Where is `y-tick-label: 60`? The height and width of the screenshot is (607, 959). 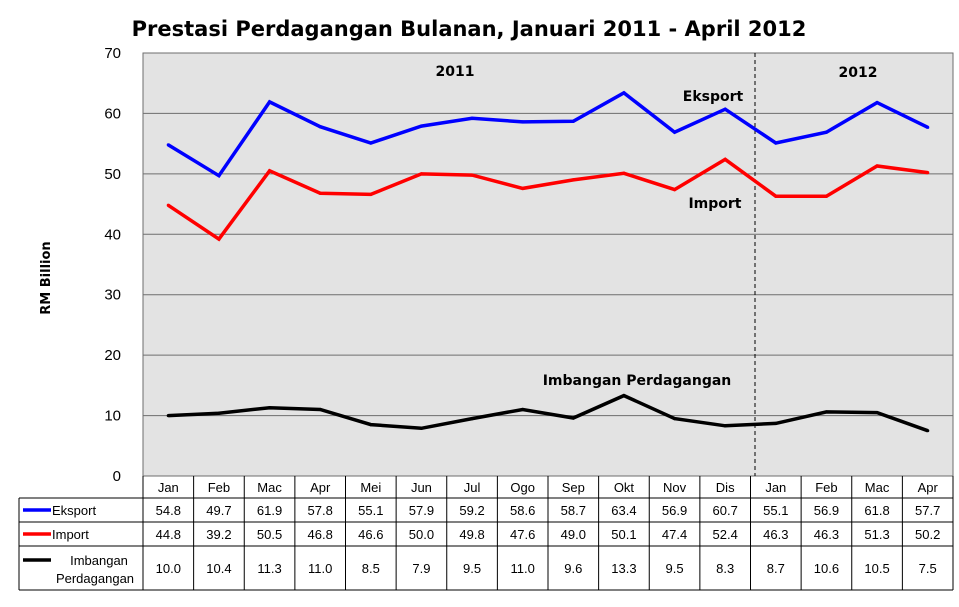 y-tick-label: 60 is located at coordinates (112, 113).